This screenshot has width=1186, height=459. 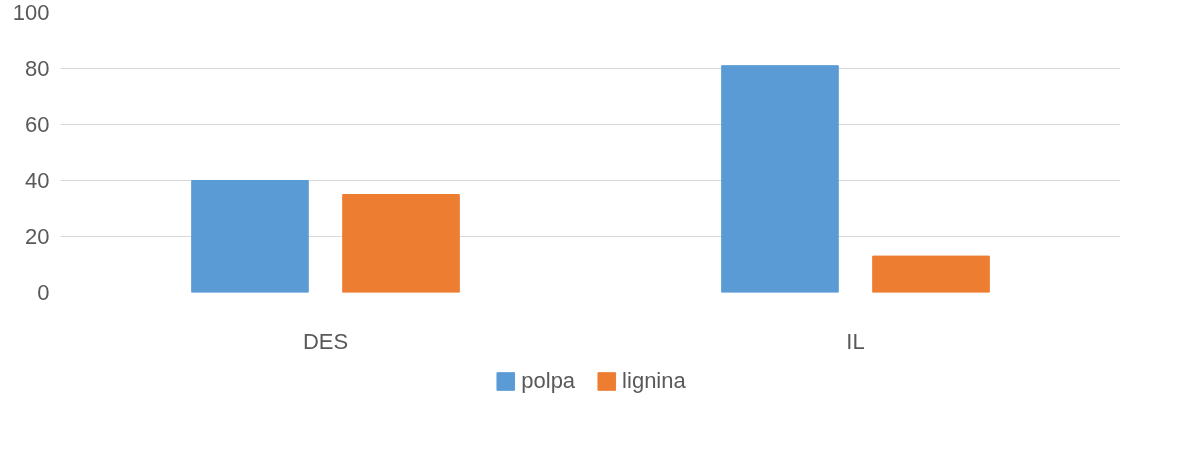 What do you see at coordinates (37, 180) in the screenshot?
I see `y-tick-label: 40` at bounding box center [37, 180].